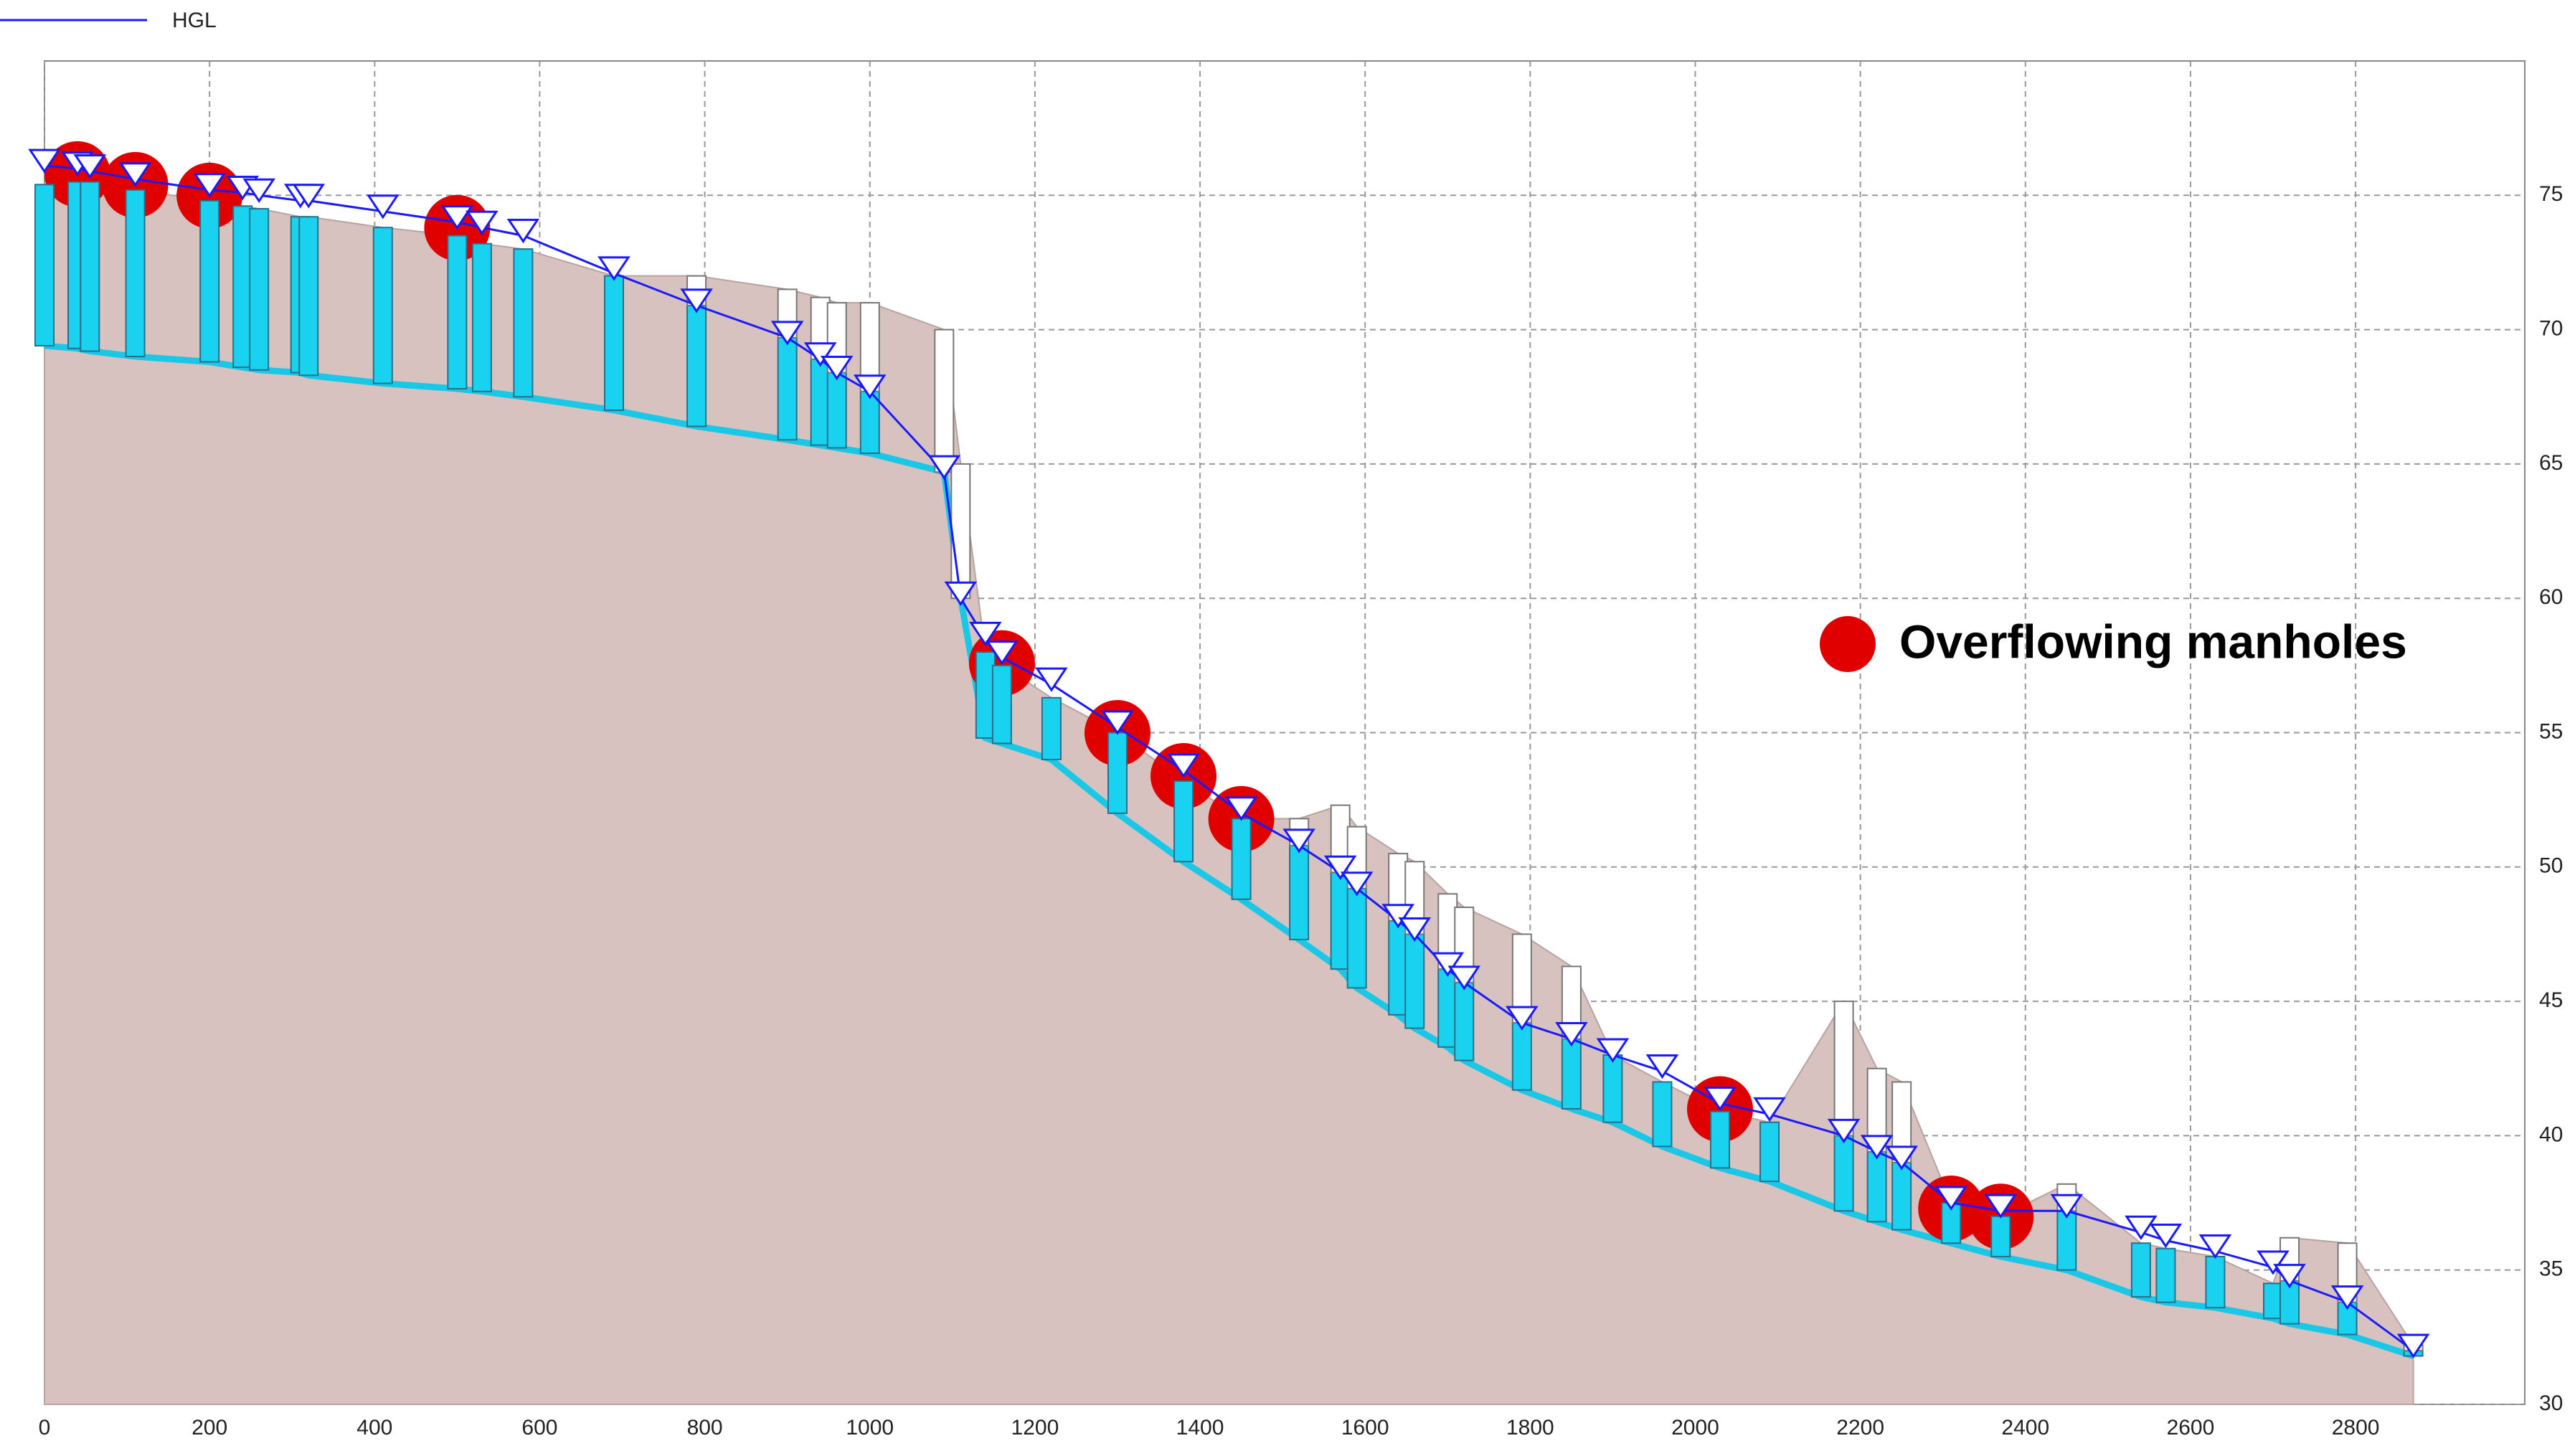 The image size is (2575, 1456). Describe the element at coordinates (1530, 1428) in the screenshot. I see `x-tick-label: 1800` at that location.